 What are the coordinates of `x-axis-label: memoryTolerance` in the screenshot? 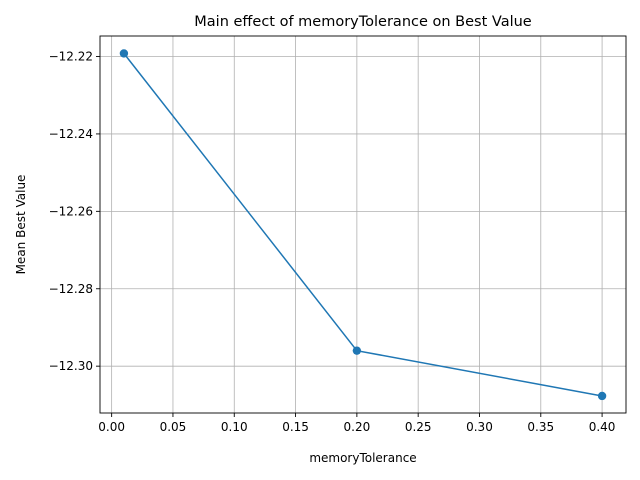 It's located at (362, 458).